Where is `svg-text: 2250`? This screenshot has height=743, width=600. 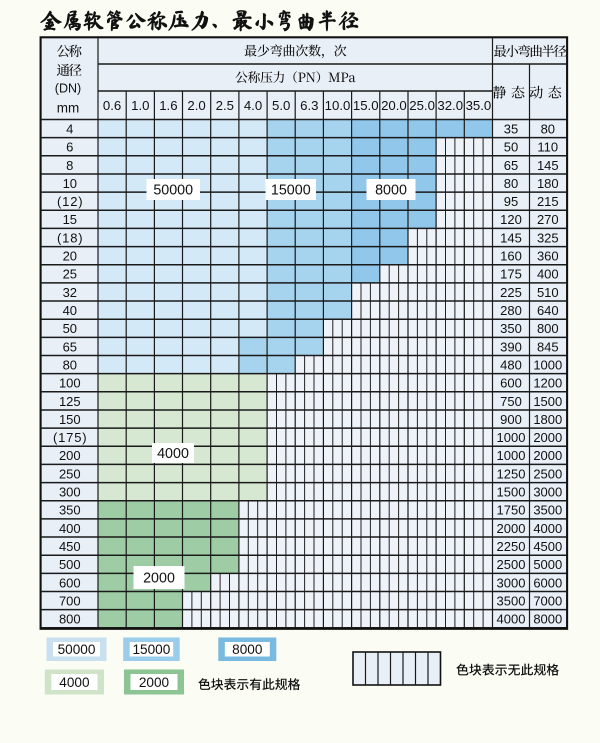 svg-text: 2250 is located at coordinates (511, 546).